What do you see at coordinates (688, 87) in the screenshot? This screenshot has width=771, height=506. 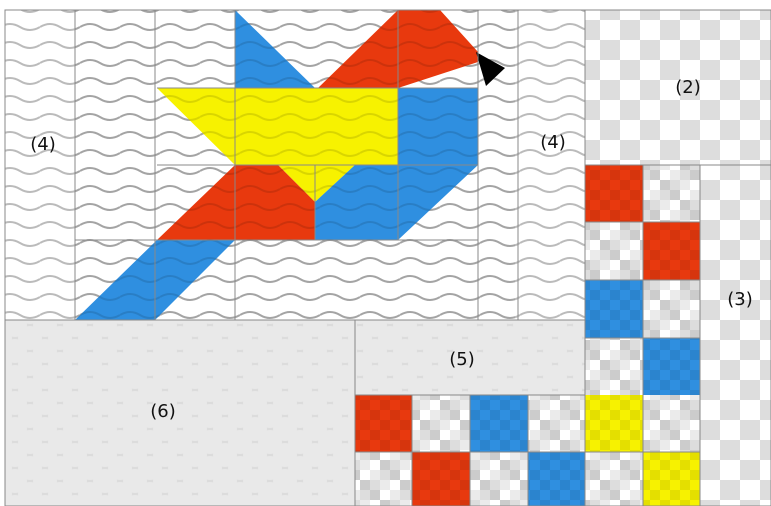 I see `region-label: (2)` at bounding box center [688, 87].